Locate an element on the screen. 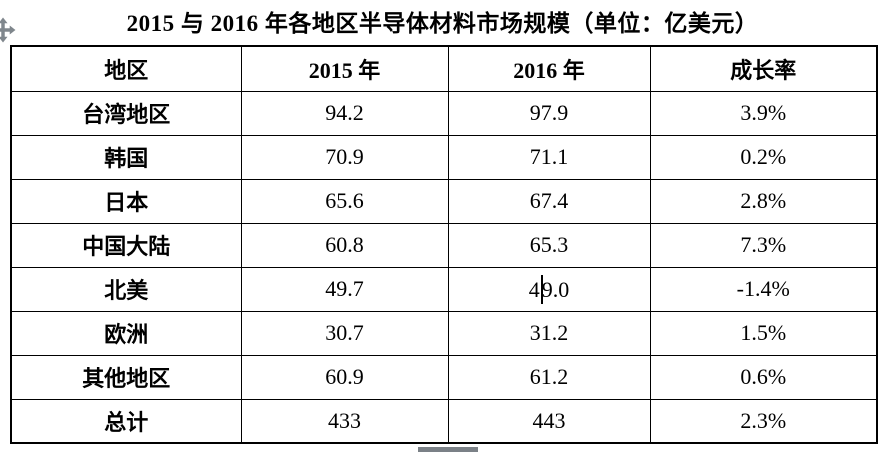  value-cell: 7.3% is located at coordinates (763, 245).